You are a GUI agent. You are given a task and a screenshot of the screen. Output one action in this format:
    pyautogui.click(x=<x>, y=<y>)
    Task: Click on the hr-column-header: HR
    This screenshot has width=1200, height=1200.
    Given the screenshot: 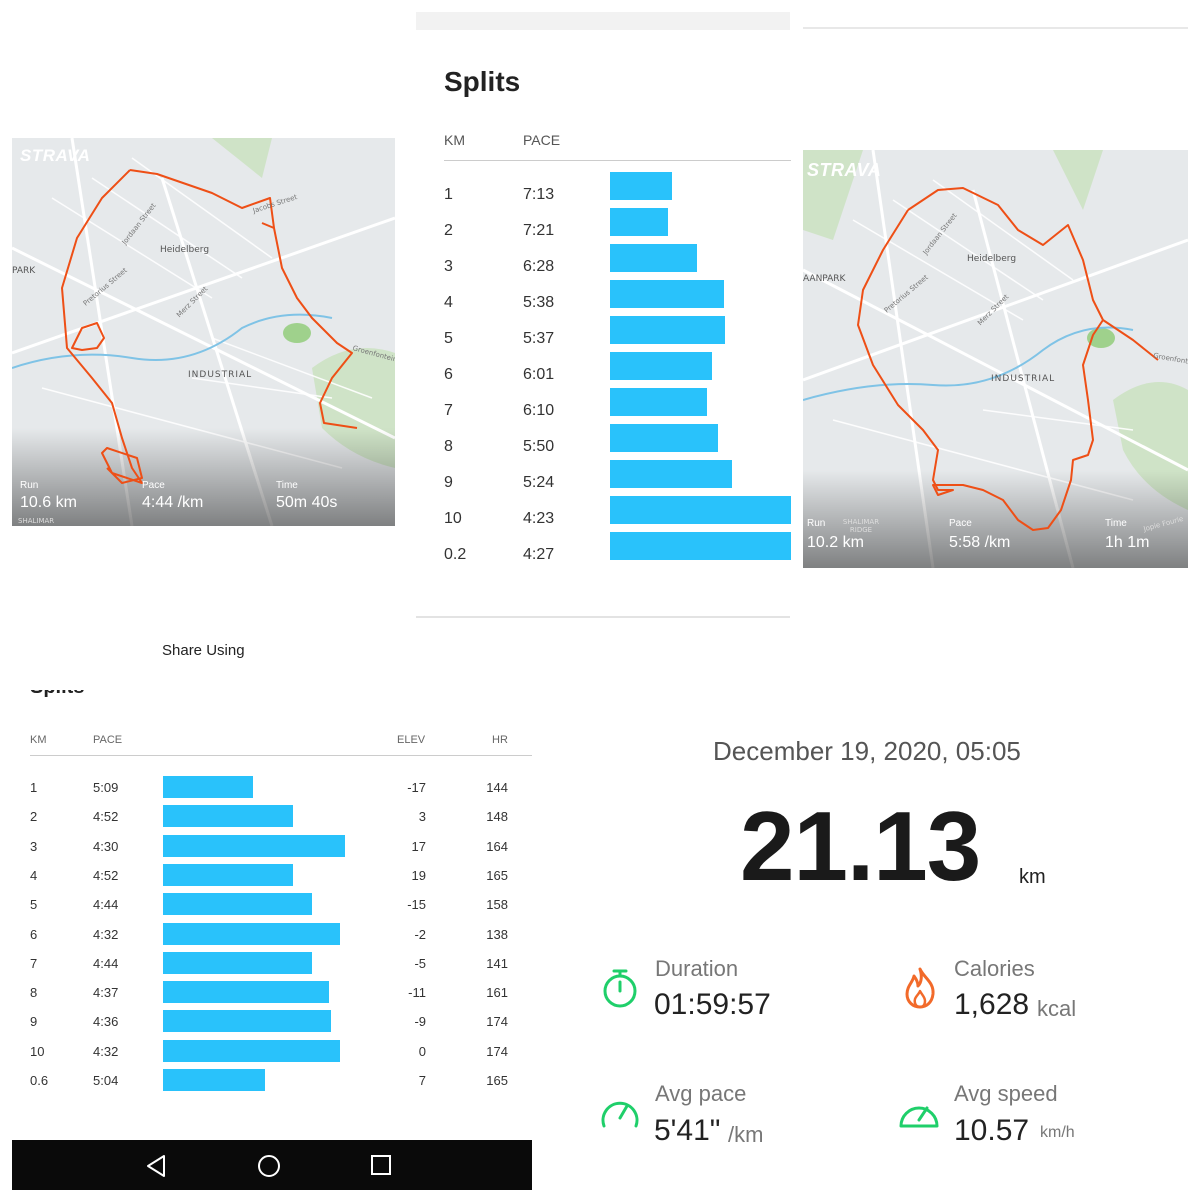 What is the action you would take?
    pyautogui.click(x=500, y=740)
    